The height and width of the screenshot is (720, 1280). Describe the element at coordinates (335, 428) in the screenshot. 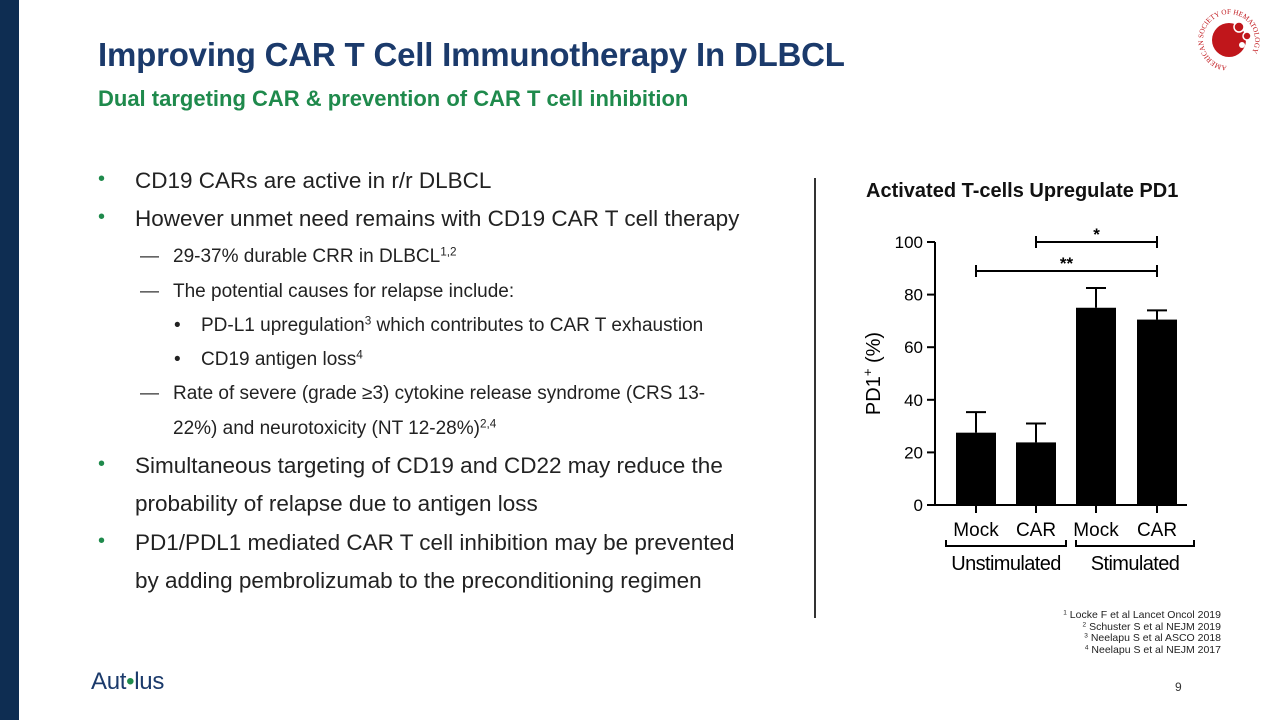

I see `sub-bullet-crs-rate-cont: 22%) and neurotoxicity (NT 12-28%)2,4` at that location.